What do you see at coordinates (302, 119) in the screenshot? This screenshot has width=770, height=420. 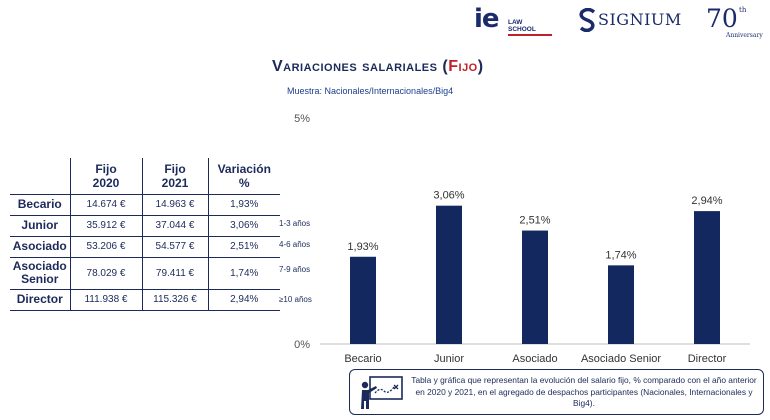 I see `y-tick-label: 5%` at bounding box center [302, 119].